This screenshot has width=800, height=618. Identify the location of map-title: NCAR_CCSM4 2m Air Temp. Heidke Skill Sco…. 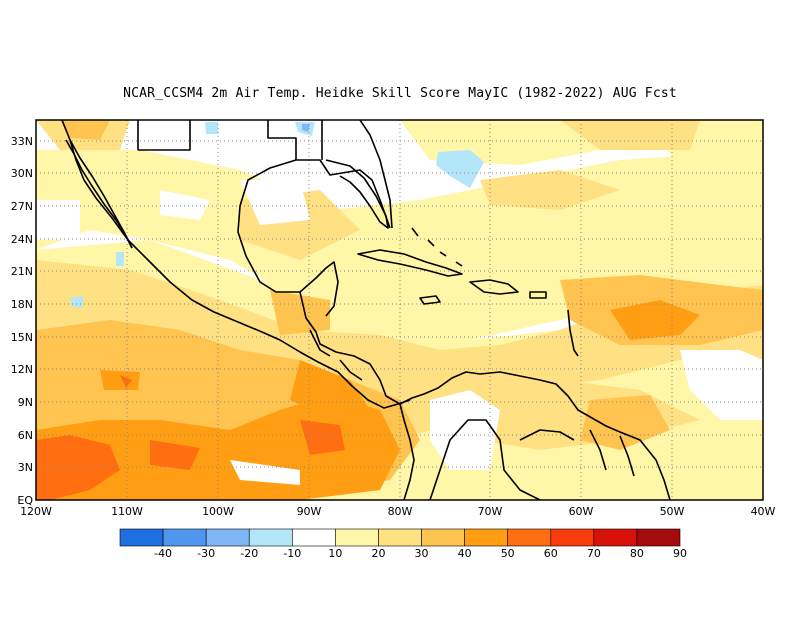
(400, 93).